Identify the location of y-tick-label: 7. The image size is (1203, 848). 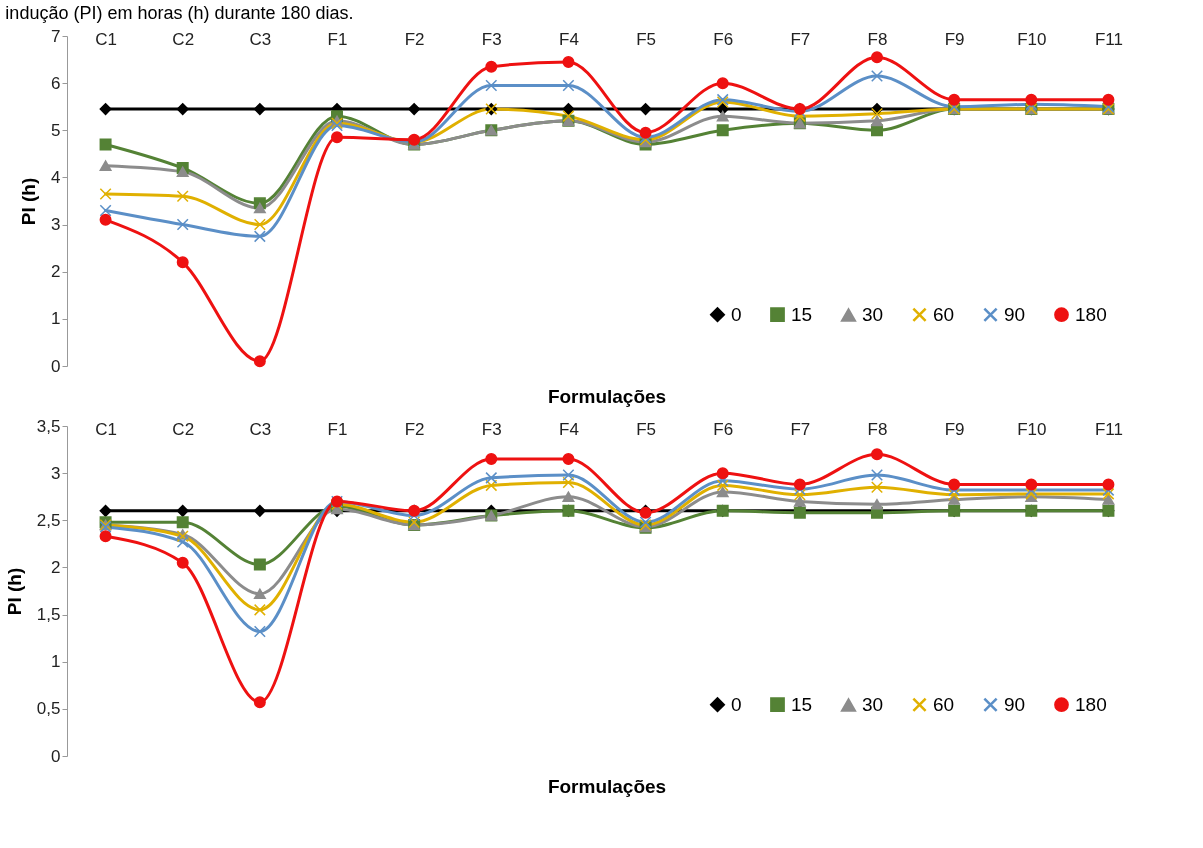
(56, 36).